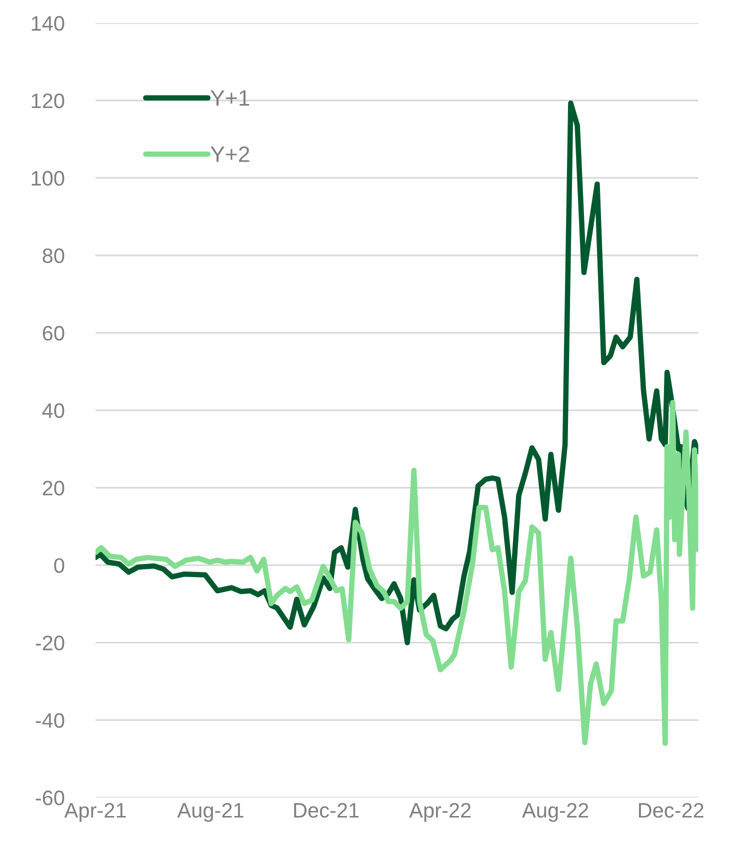  Describe the element at coordinates (95, 812) in the screenshot. I see `x-tick-label: Apr-21` at that location.